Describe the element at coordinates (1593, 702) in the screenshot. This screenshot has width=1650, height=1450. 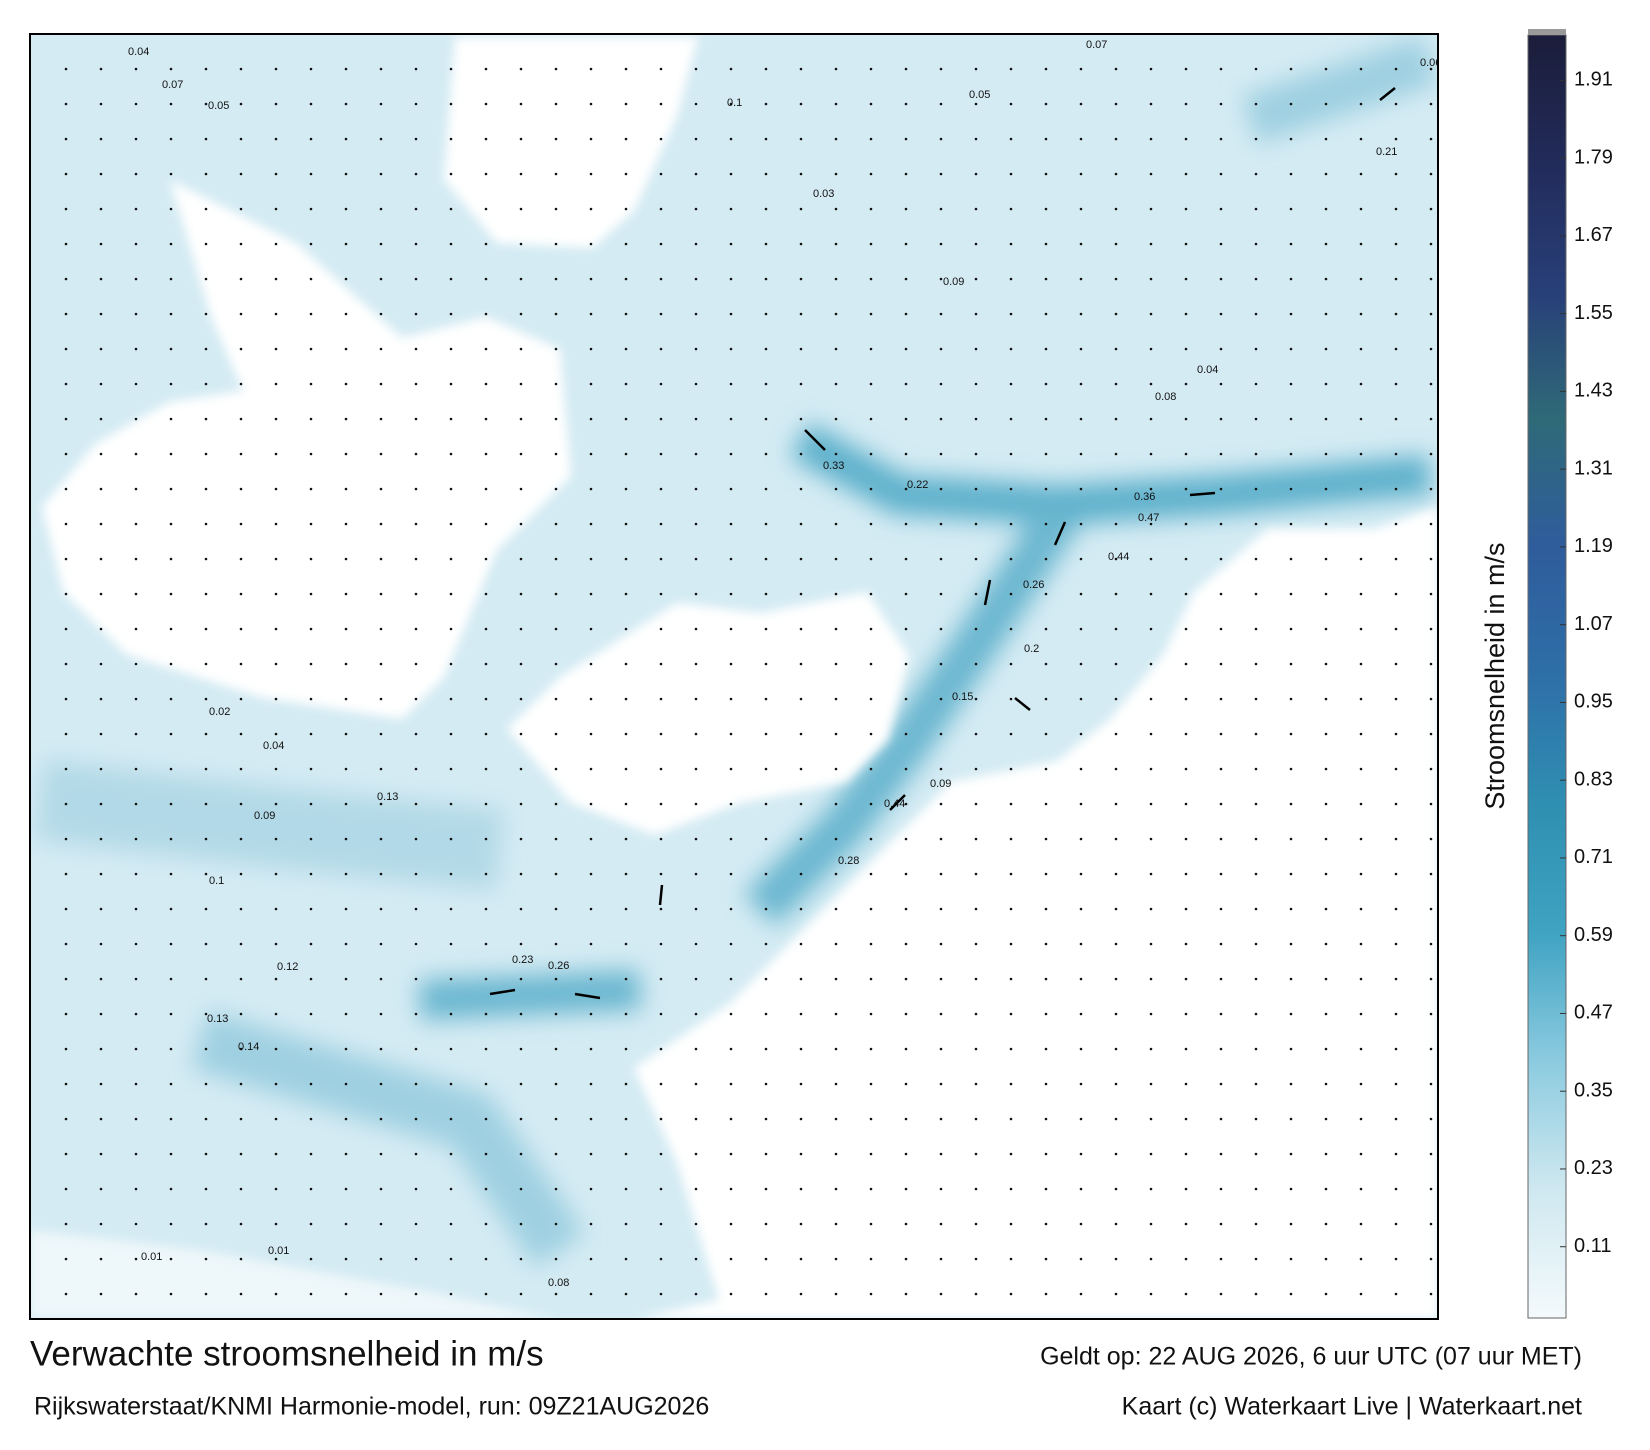
I see `colorbar-tick-label: 0.95` at that location.